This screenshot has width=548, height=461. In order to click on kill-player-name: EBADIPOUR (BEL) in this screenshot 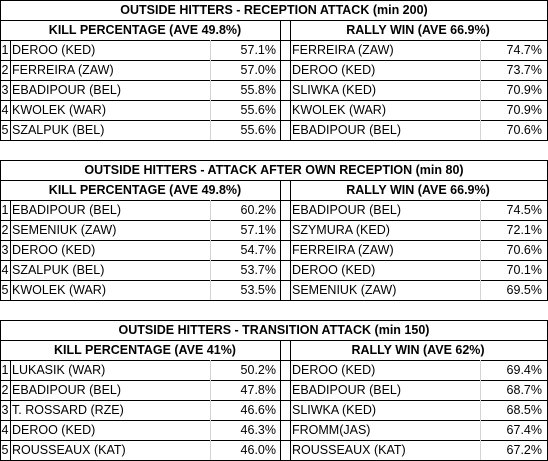, I will do `click(67, 210)`.